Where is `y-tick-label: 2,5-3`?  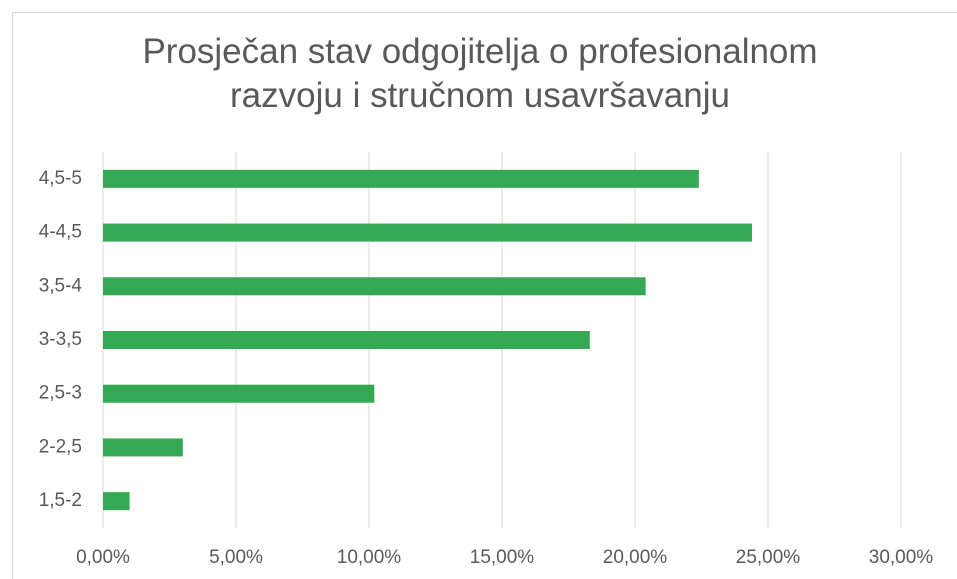
y-tick-label: 2,5-3 is located at coordinates (60, 393).